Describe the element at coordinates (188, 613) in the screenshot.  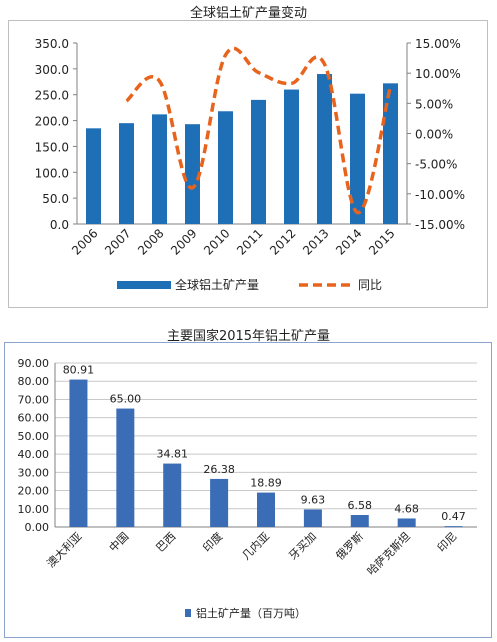
I see `chart2-legend-swatch` at that location.